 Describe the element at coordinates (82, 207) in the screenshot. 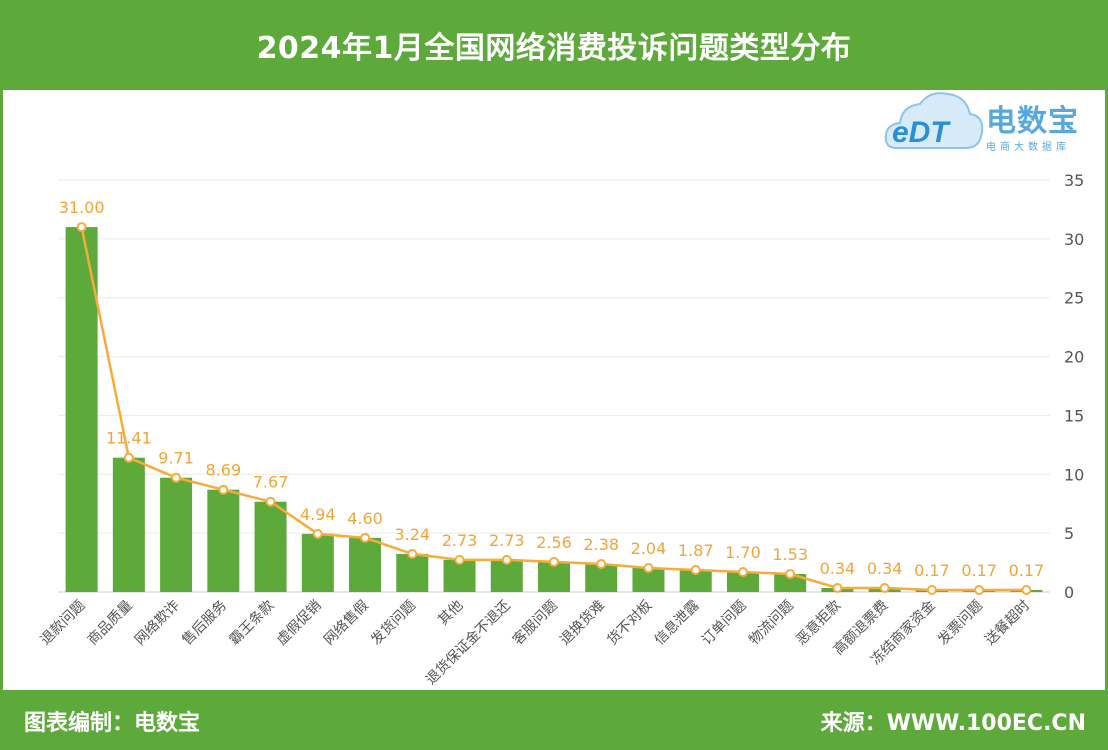

I see `data-label: 31.00` at that location.